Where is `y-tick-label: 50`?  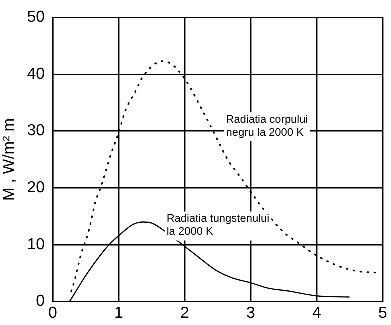 y-tick-label: 50 is located at coordinates (36, 17).